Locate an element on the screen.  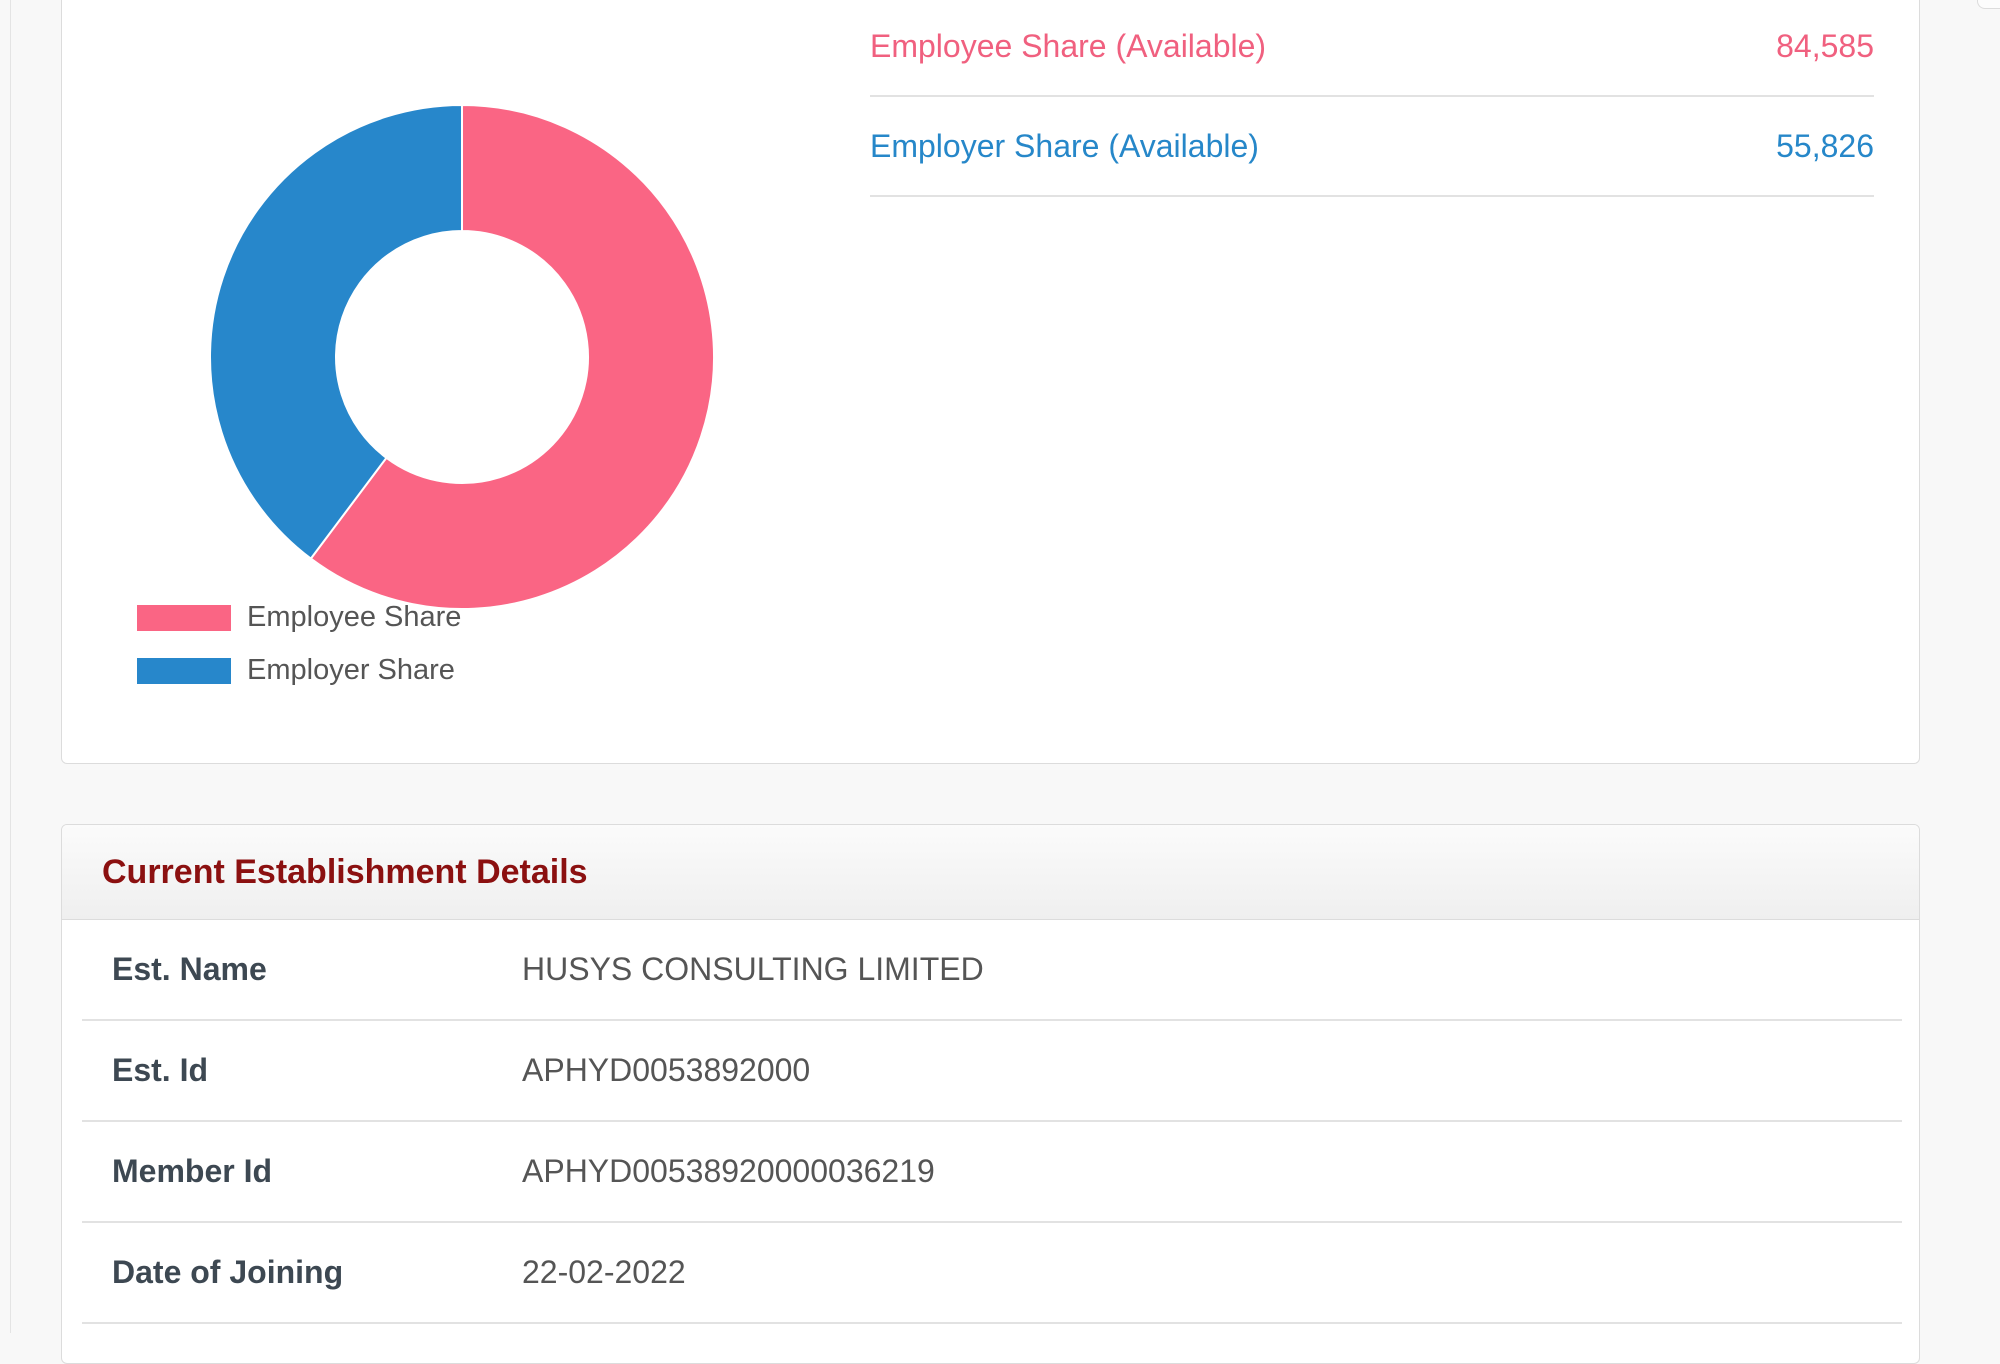
establishment-panel-header: Current Establishment Details is located at coordinates (990, 872).